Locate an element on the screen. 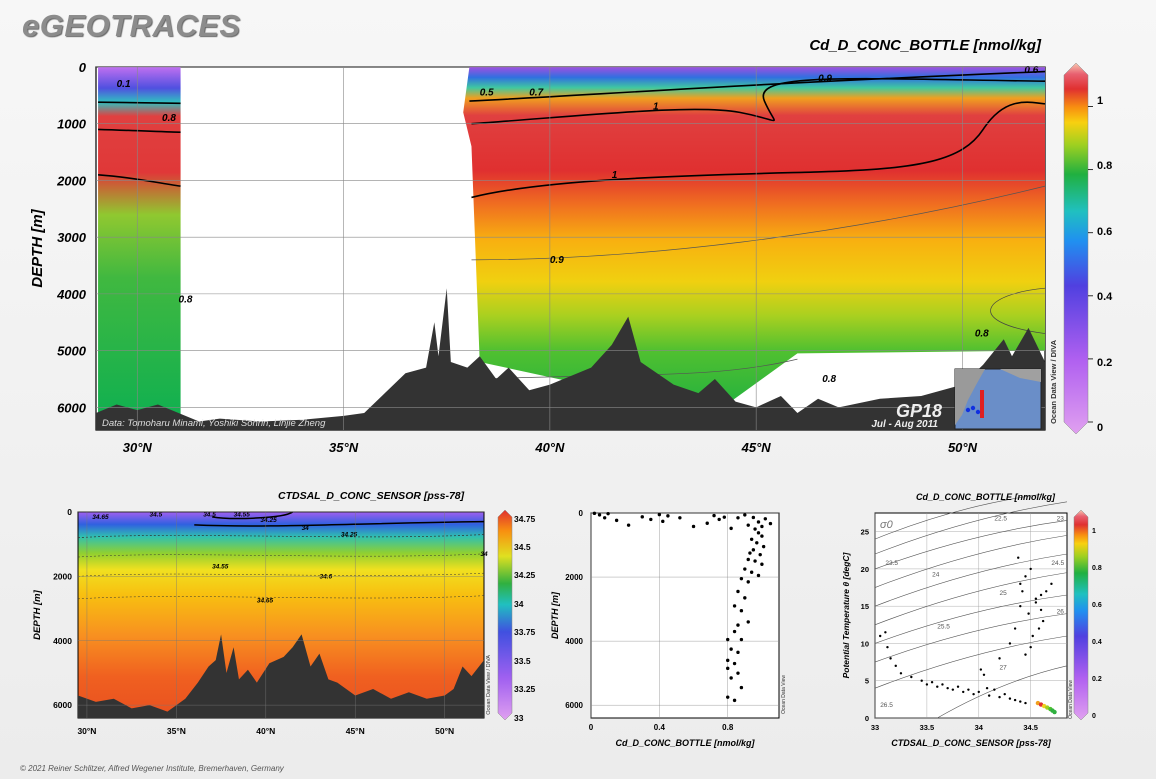  x-tick-label: 30°N is located at coordinates (86, 731).